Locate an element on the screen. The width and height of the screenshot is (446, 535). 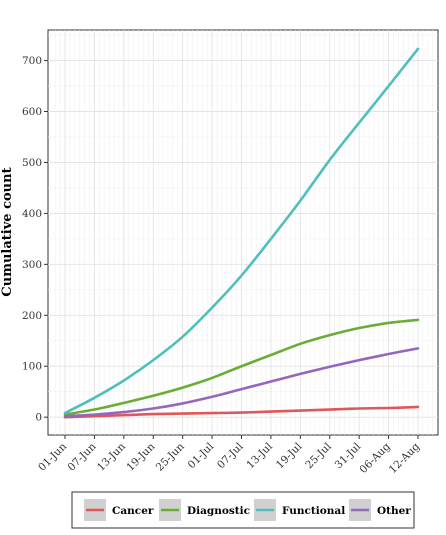
y-tick-label: 400 is located at coordinates (32, 214).